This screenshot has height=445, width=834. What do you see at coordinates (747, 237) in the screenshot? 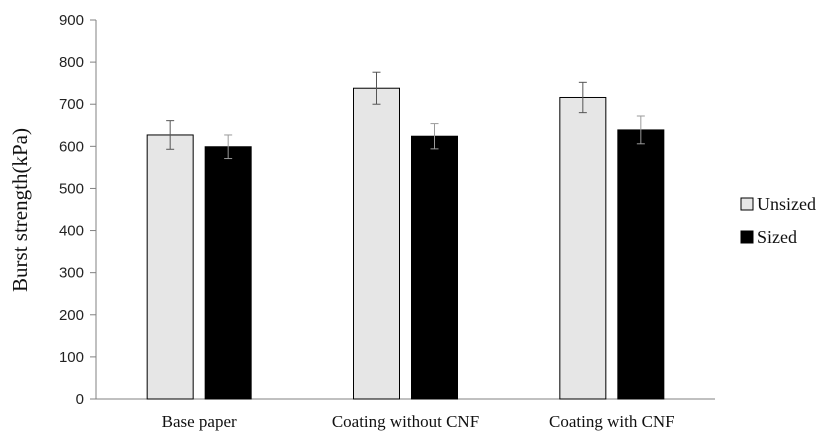
I see `legend-swatch-sized` at bounding box center [747, 237].